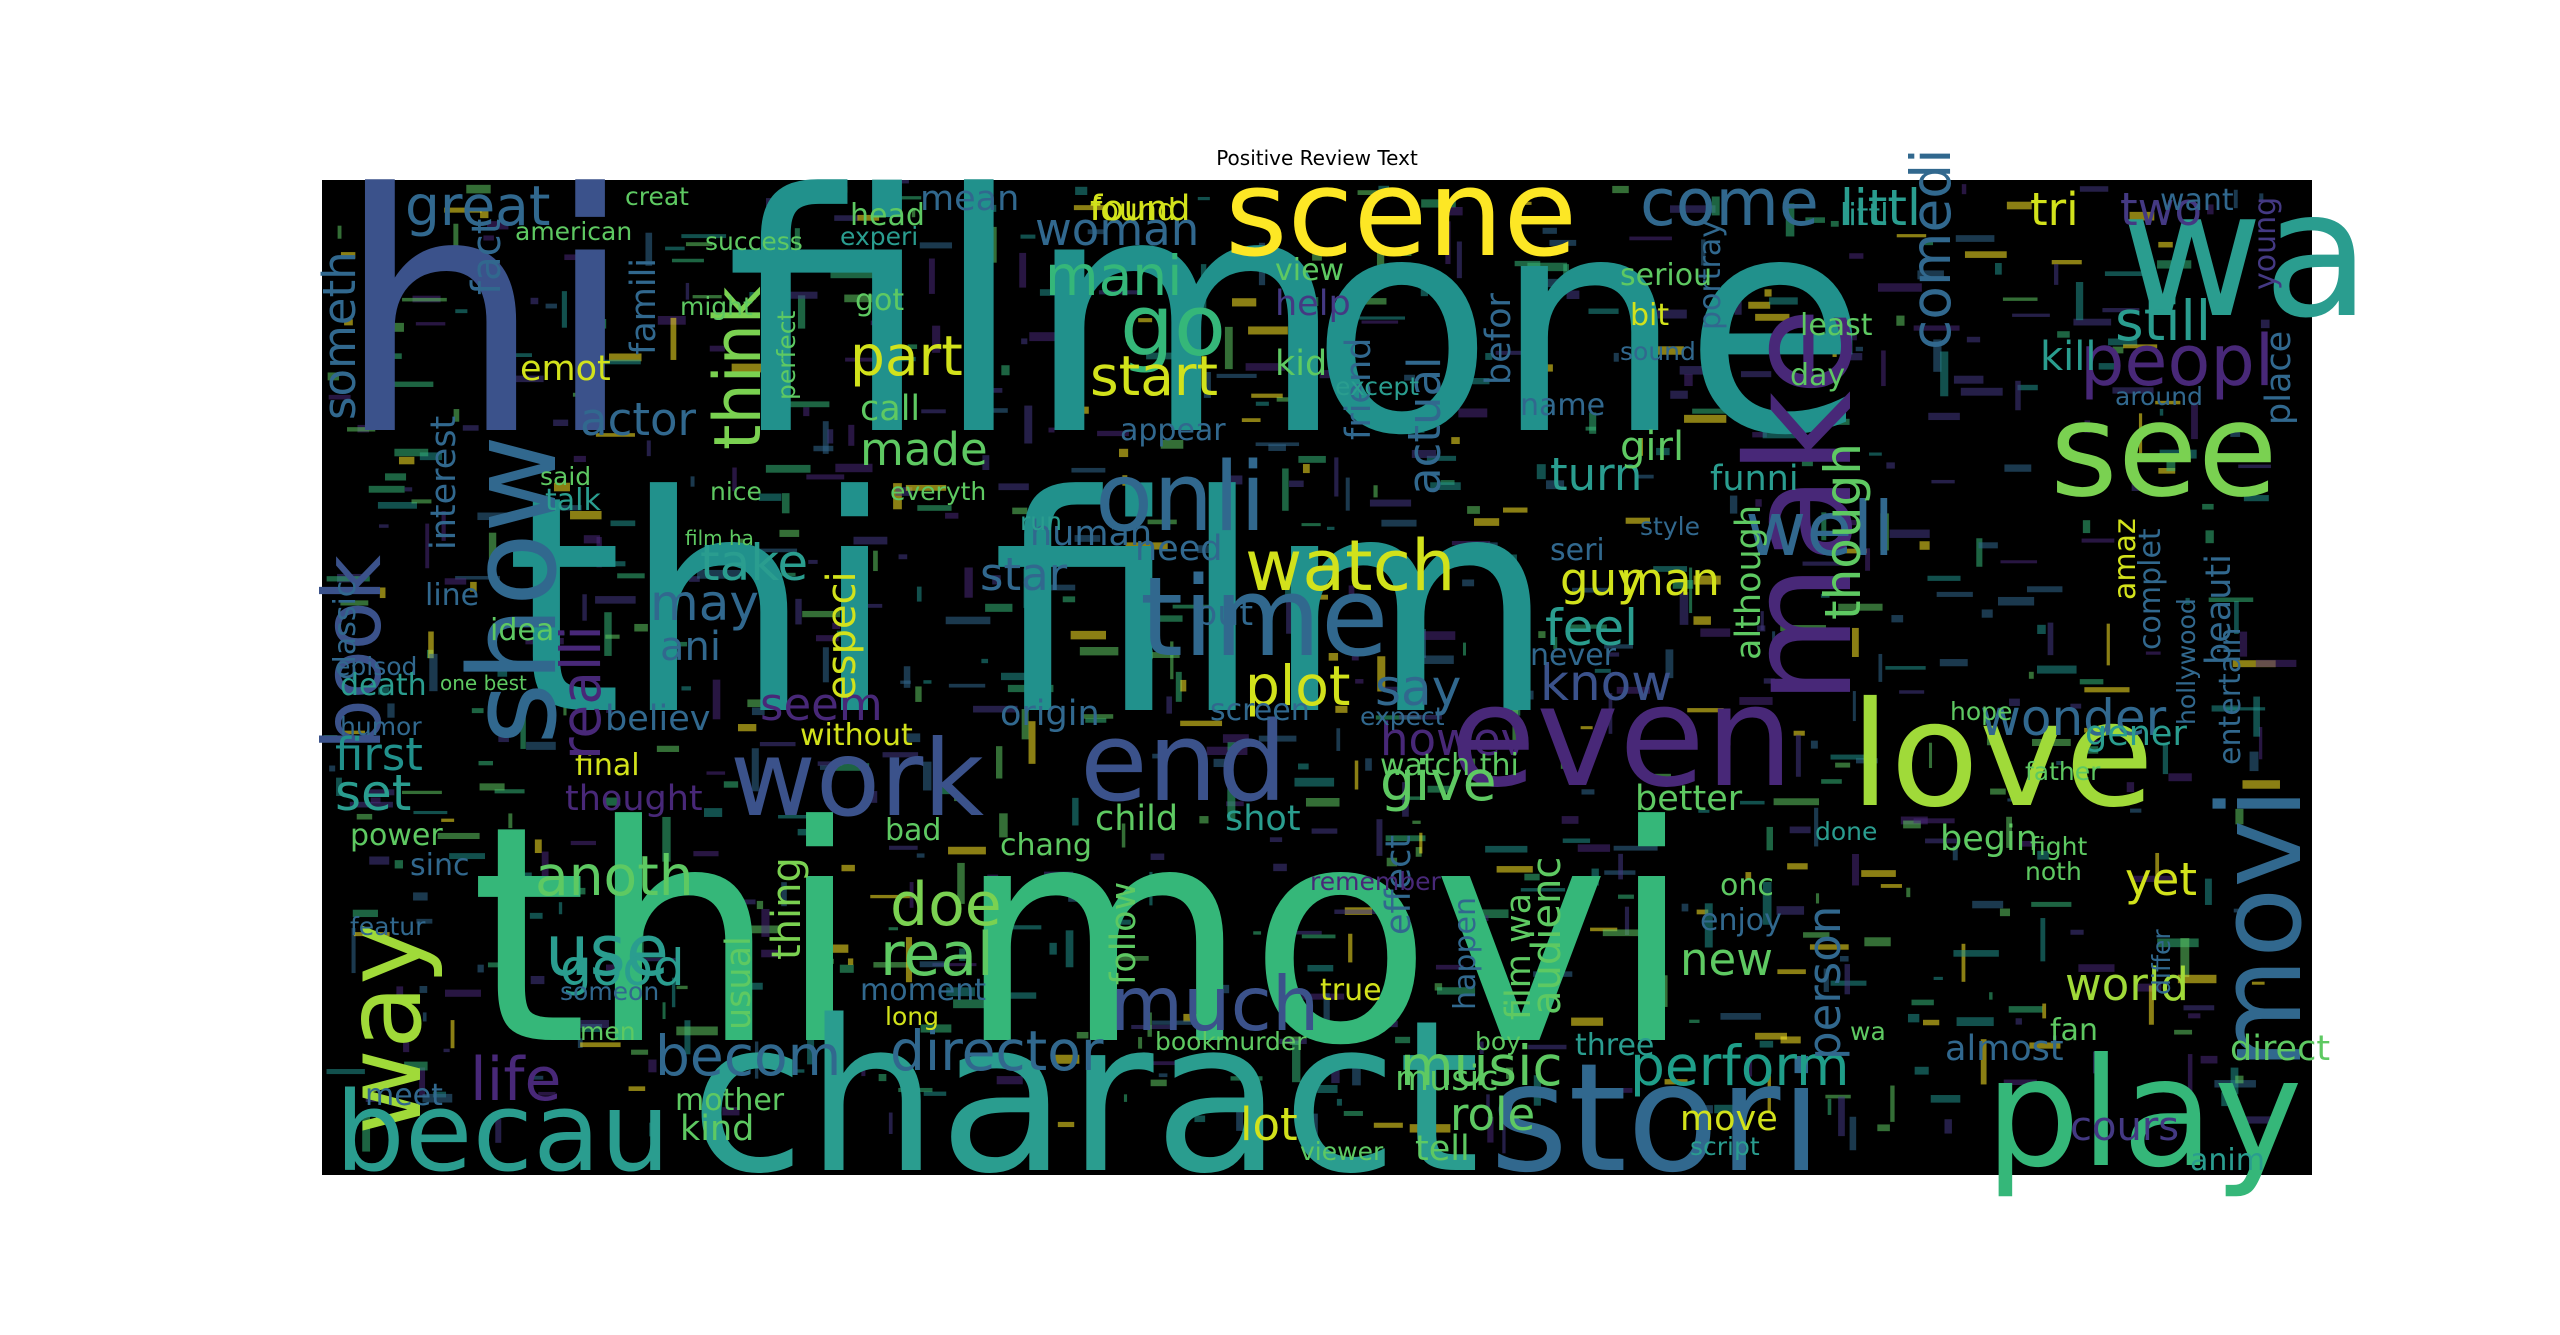 This screenshot has height=1335, width=2560. I want to click on word-better: better, so click(1689, 799).